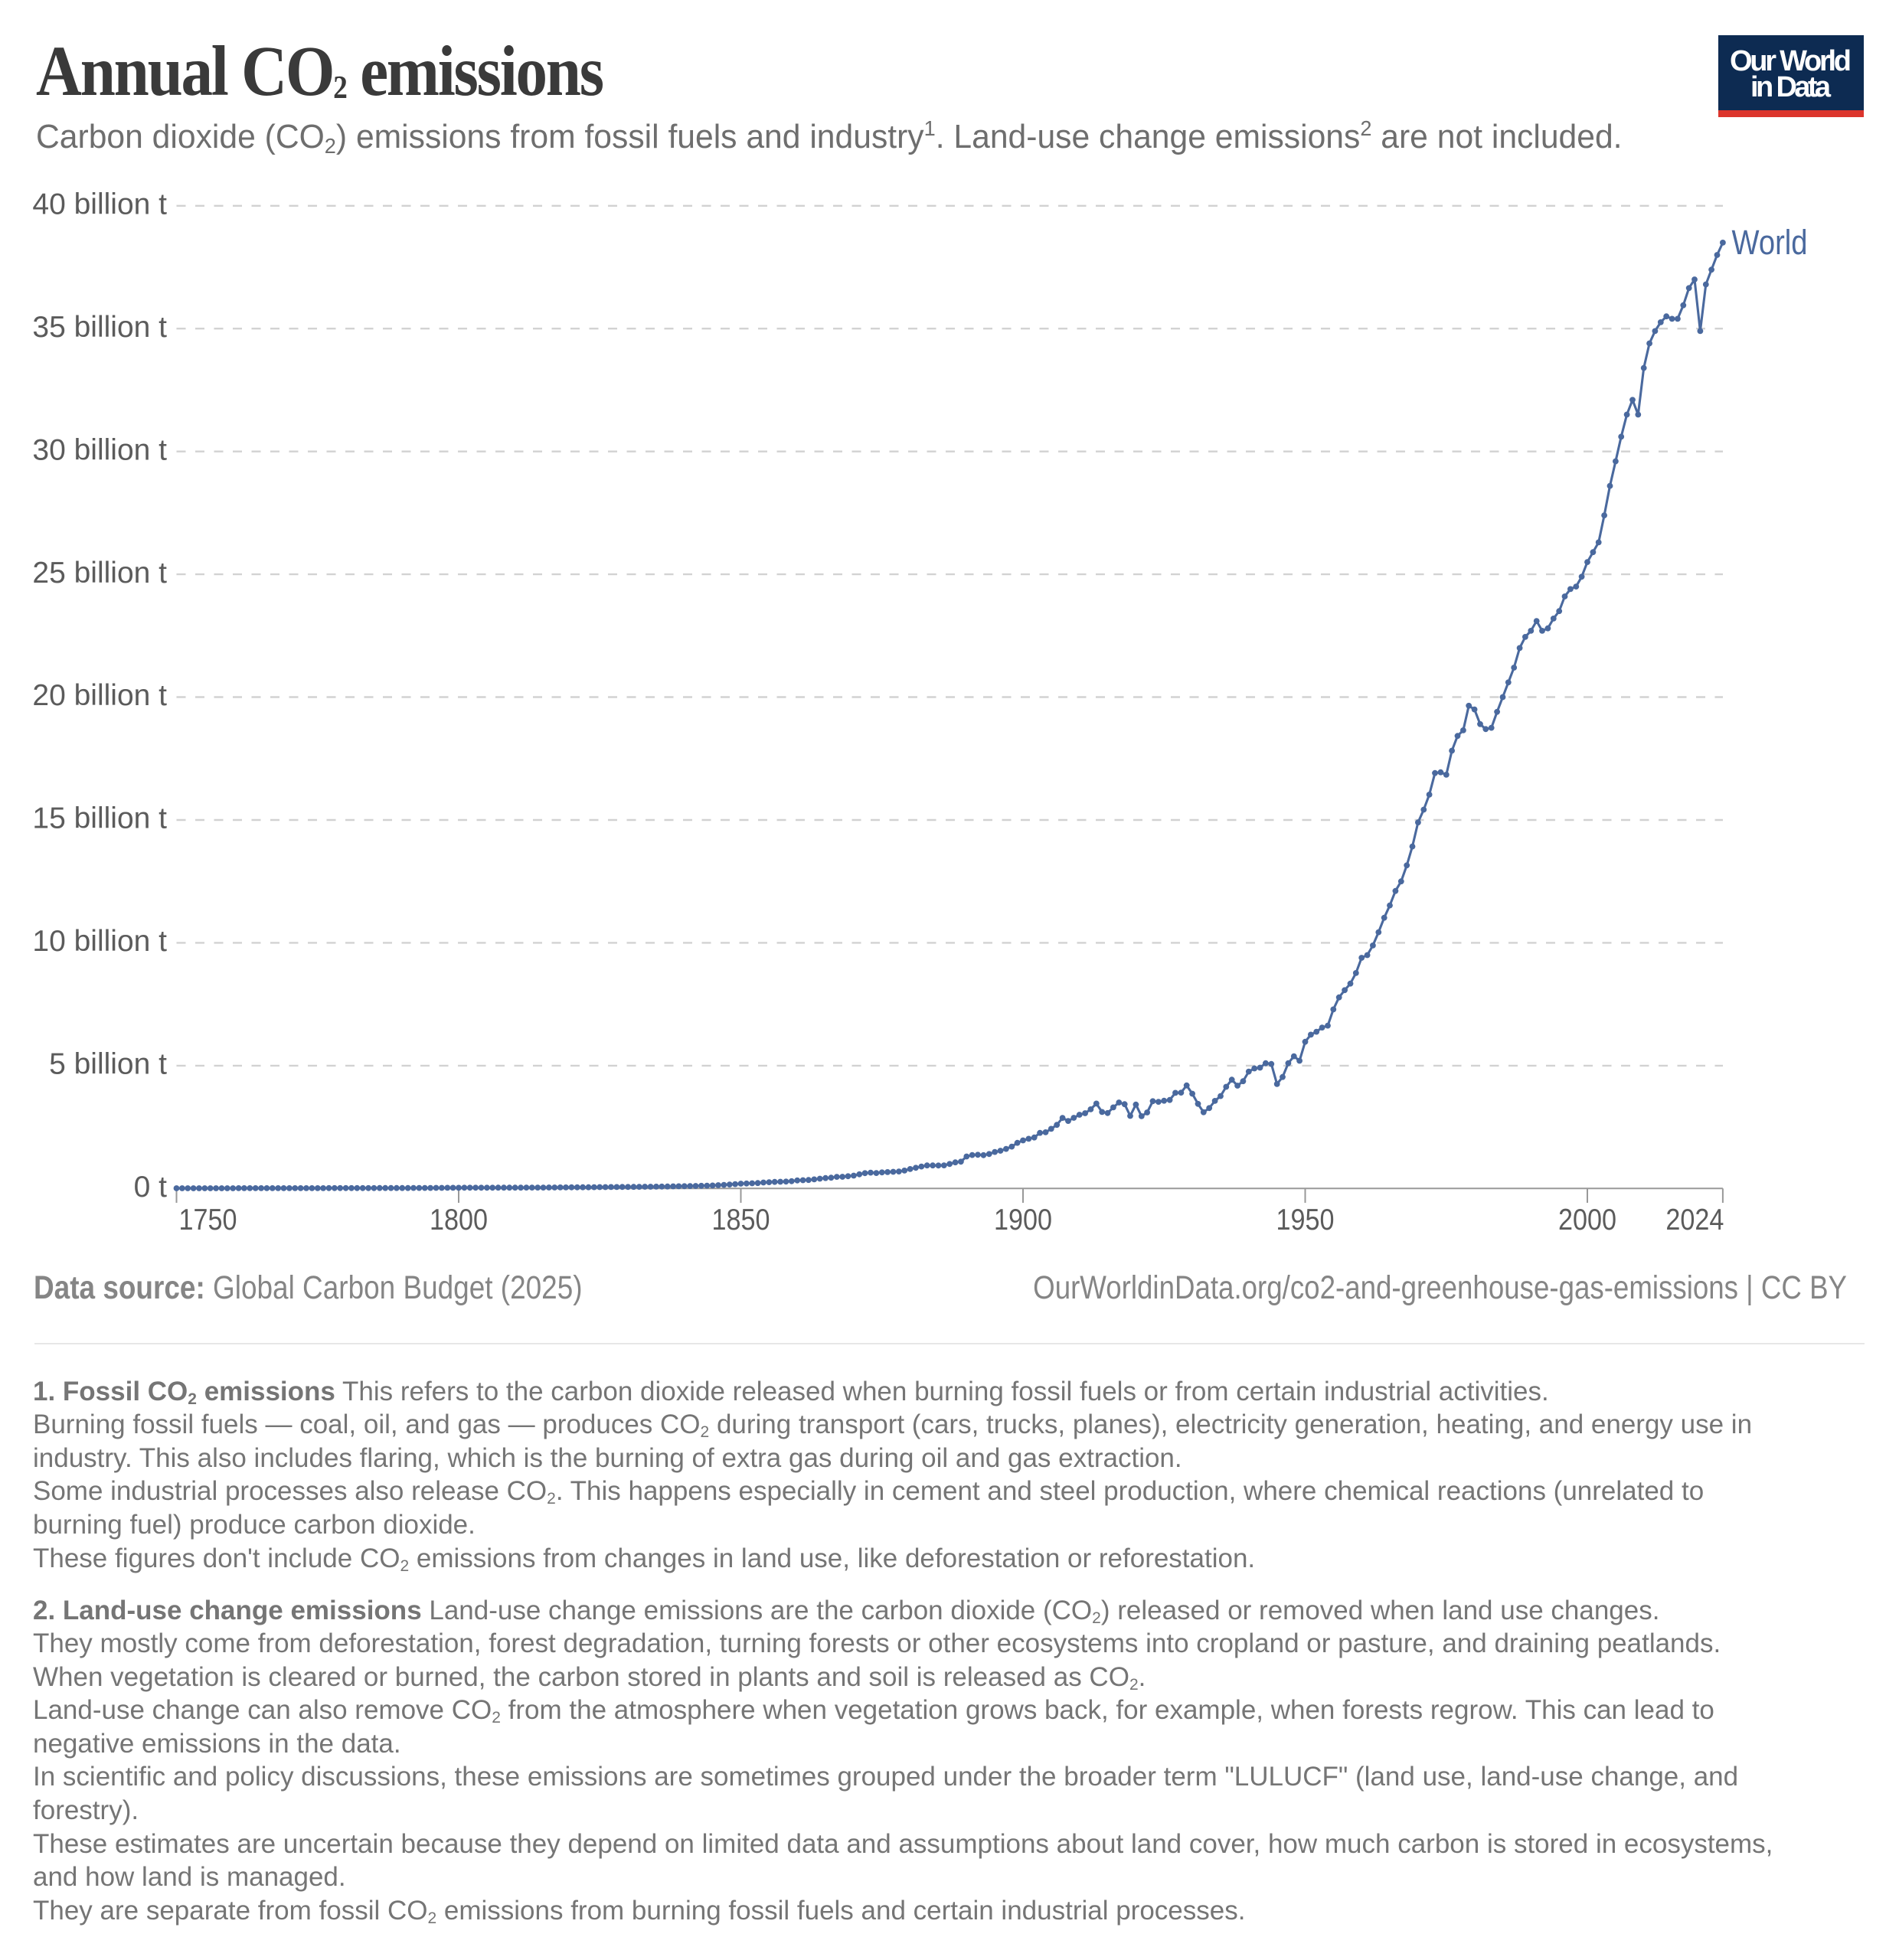 This screenshot has height=1960, width=1899. Describe the element at coordinates (208, 1220) in the screenshot. I see `svg-text: 1750` at that location.